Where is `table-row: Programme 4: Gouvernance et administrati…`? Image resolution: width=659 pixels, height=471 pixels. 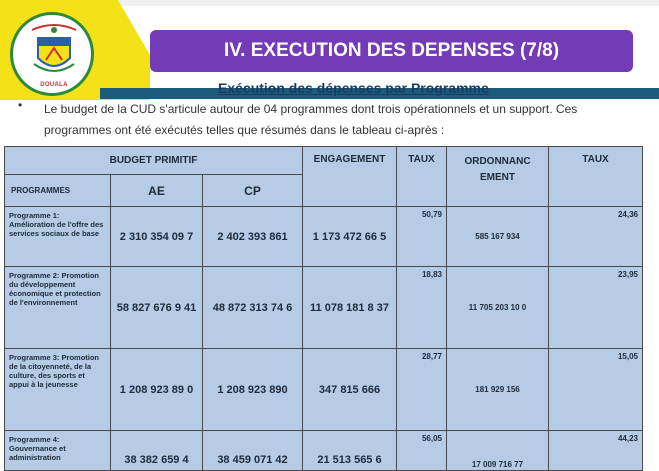 table-row: Programme 4: Gouvernance et administrati… is located at coordinates (323, 450).